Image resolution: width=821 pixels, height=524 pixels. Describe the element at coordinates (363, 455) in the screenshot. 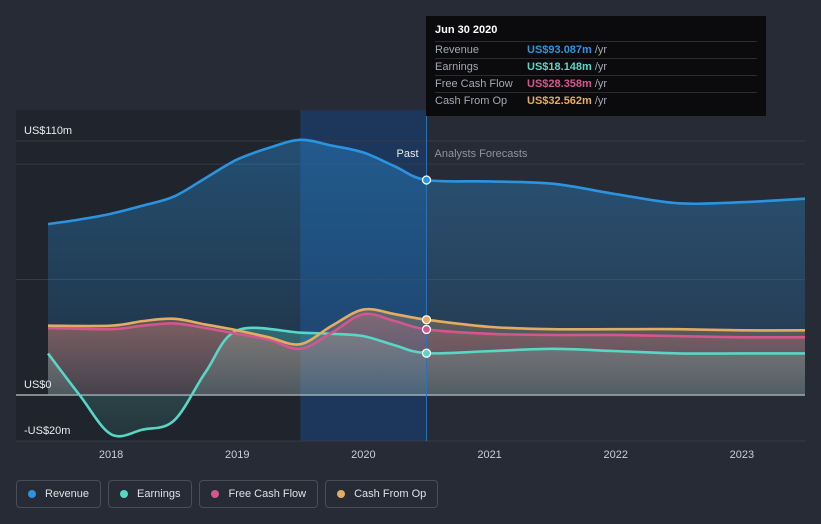

I see `x-tick-label: 2020` at that location.